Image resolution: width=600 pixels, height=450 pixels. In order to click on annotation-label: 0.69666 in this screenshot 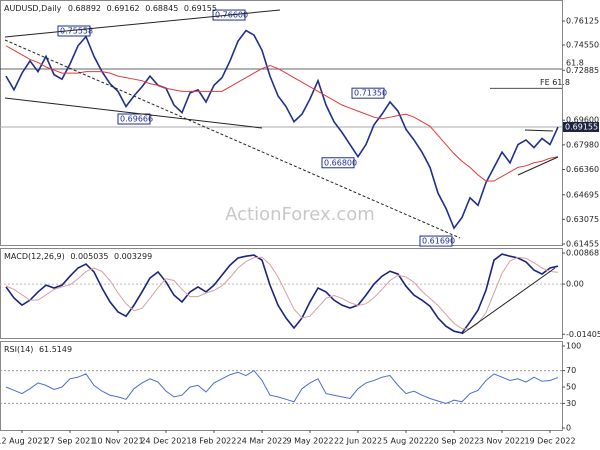, I will do `click(136, 119)`.